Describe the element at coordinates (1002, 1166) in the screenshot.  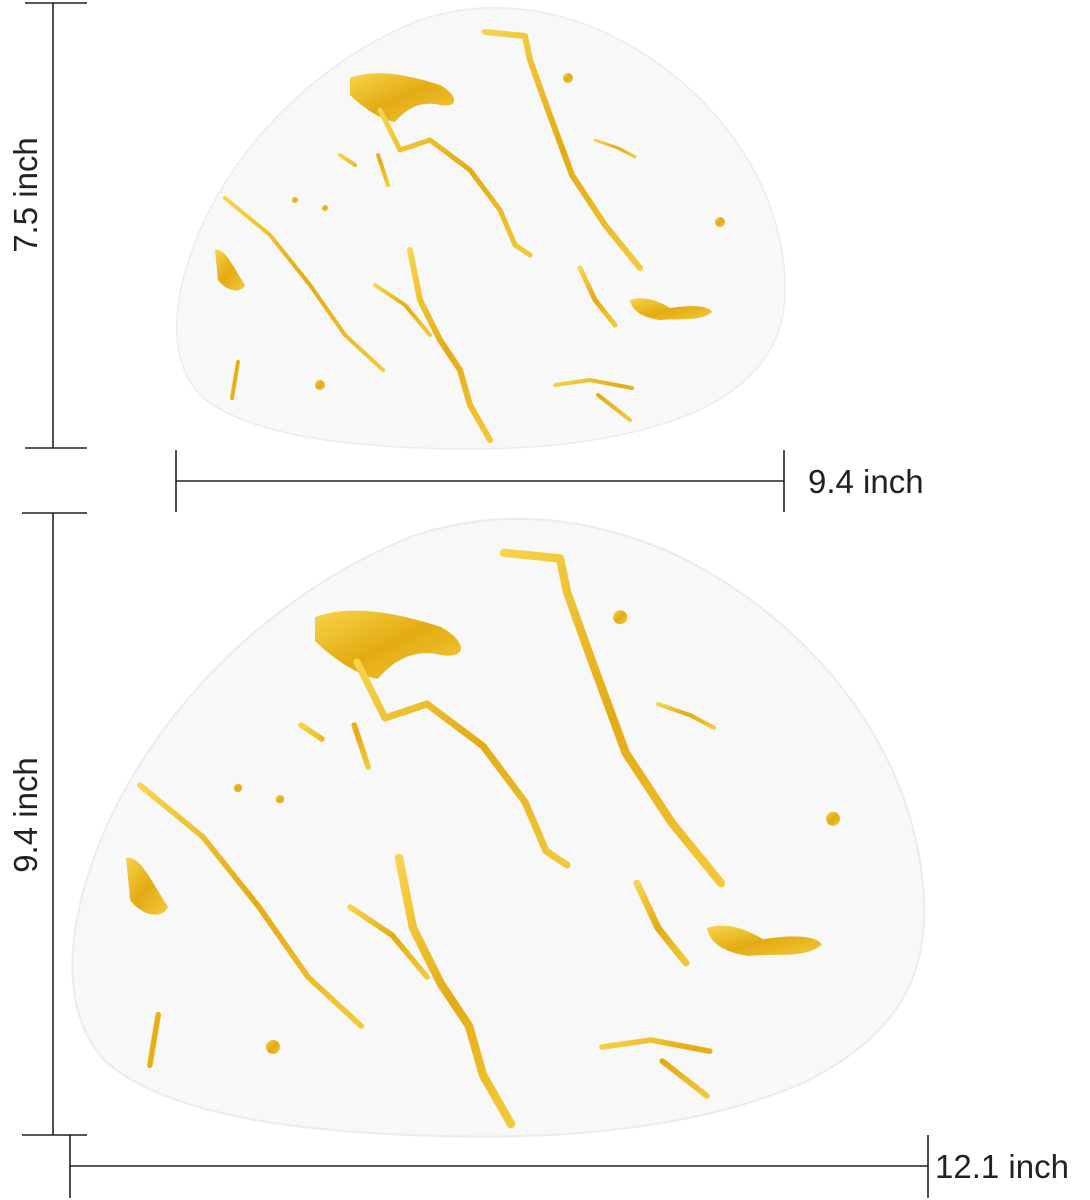
I see `large-width-label: 12.1 inch` at that location.